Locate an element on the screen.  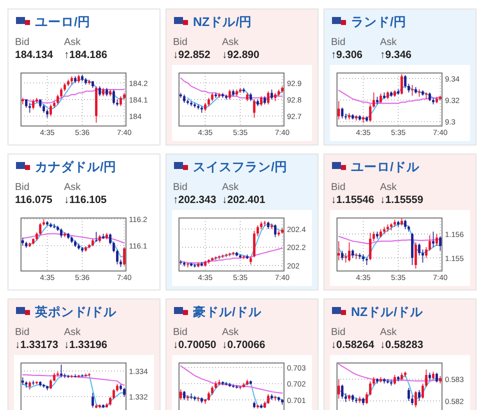
text: ↓92.852 is located at coordinates (192, 55).